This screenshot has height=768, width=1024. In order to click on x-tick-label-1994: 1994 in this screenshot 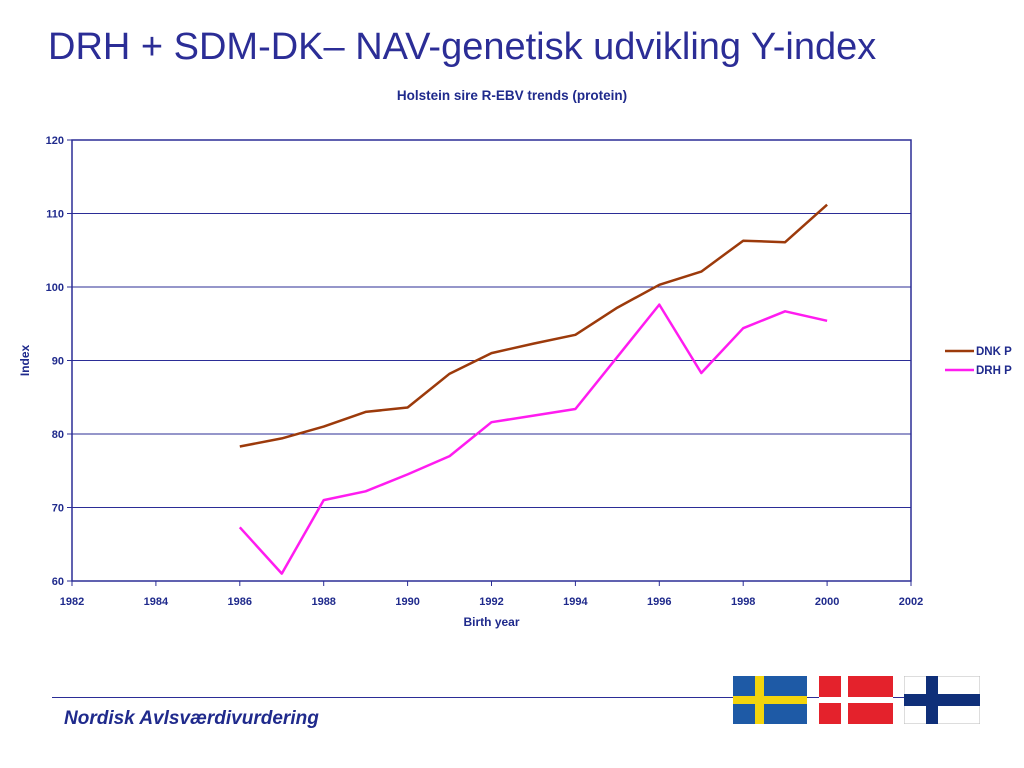, I will do `click(575, 602)`.